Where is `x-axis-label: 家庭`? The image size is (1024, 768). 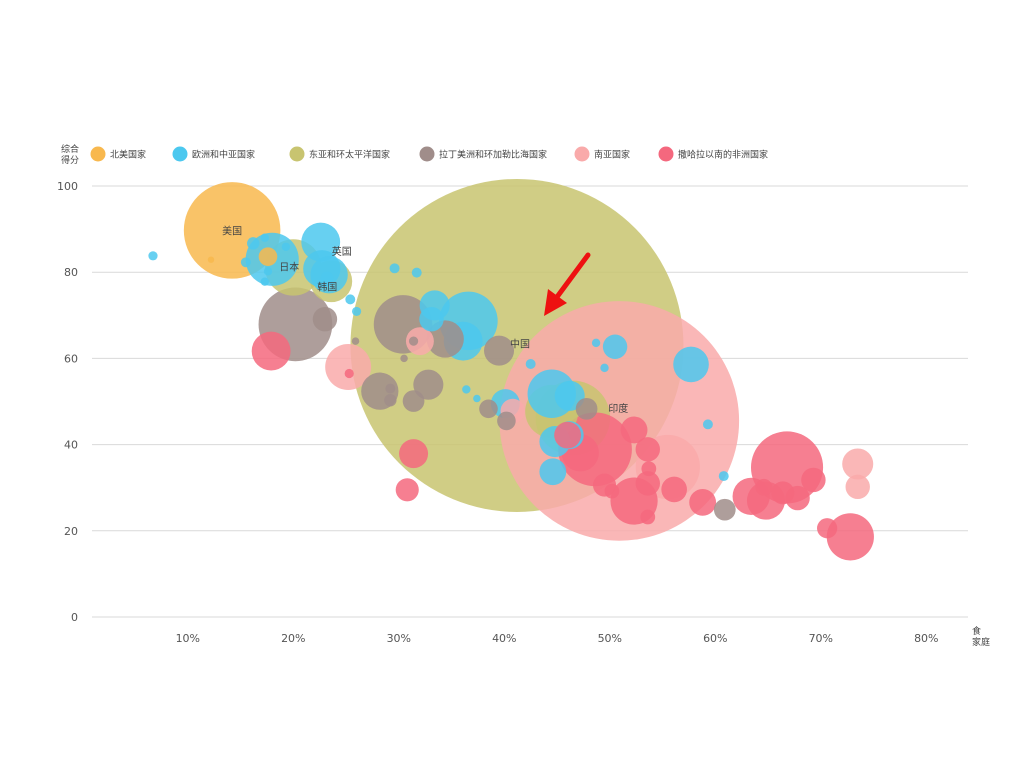 x-axis-label: 家庭 is located at coordinates (981, 642).